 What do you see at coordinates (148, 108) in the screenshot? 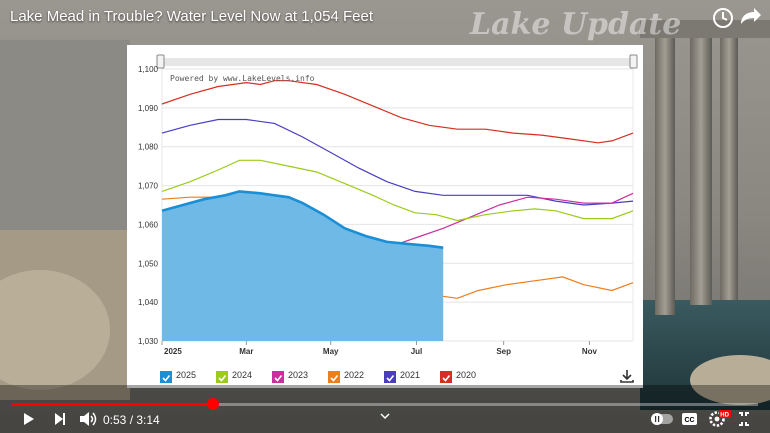
I see `y-tick-label: 1,090` at bounding box center [148, 108].